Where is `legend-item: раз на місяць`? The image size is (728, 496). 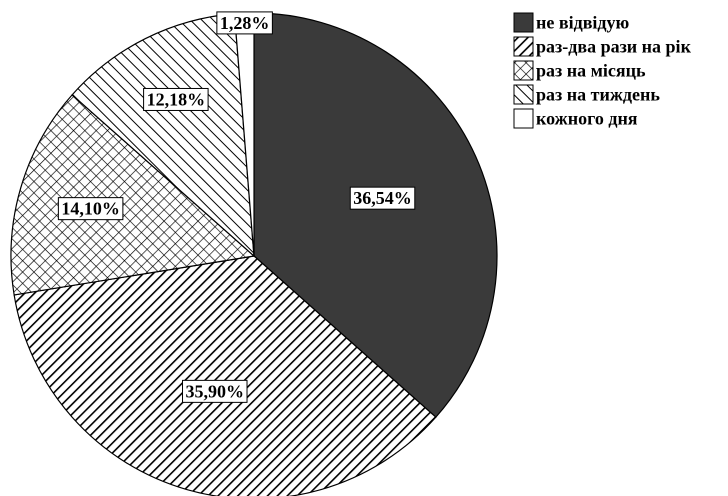 legend-item: раз на місяць is located at coordinates (580, 71).